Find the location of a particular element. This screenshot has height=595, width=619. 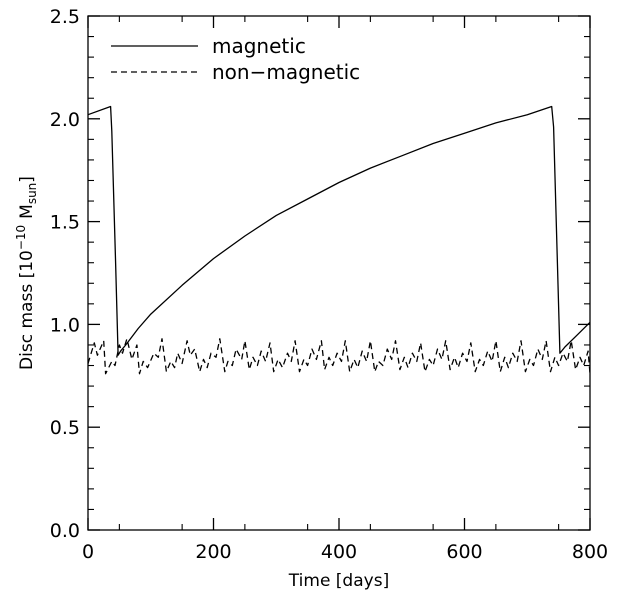

legend-label-non-magnetic: non−magnetic is located at coordinates (286, 72).